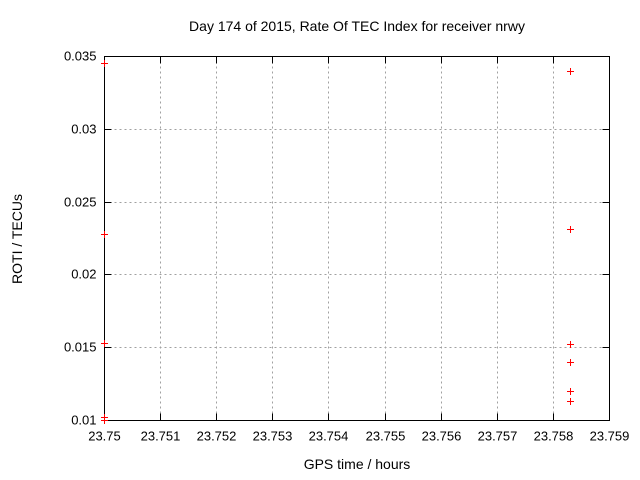  Describe the element at coordinates (104, 436) in the screenshot. I see `x-tick-label: 23.75` at that location.